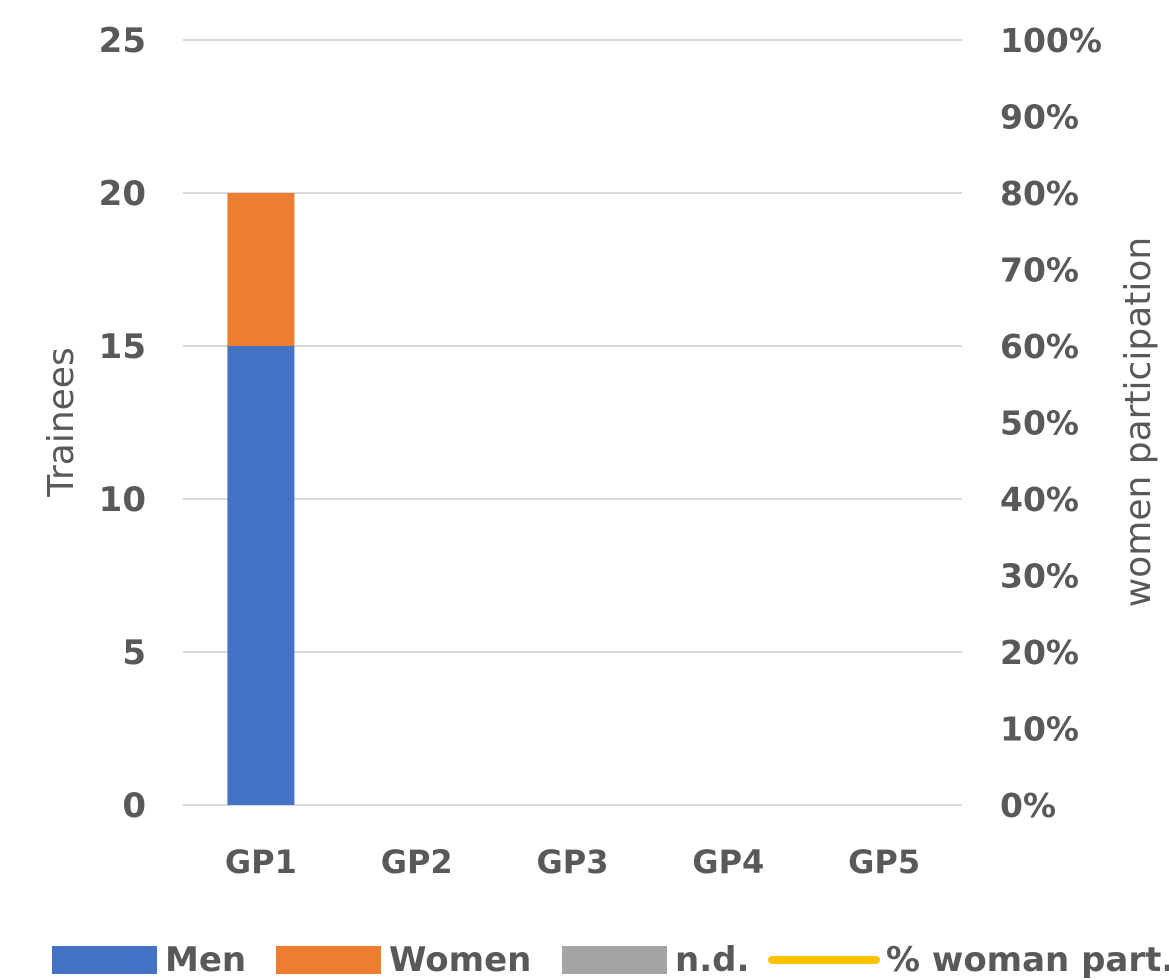 The image size is (1169, 980). Describe the element at coordinates (1039, 117) in the screenshot. I see `y-right-tick-label: 90%` at that location.